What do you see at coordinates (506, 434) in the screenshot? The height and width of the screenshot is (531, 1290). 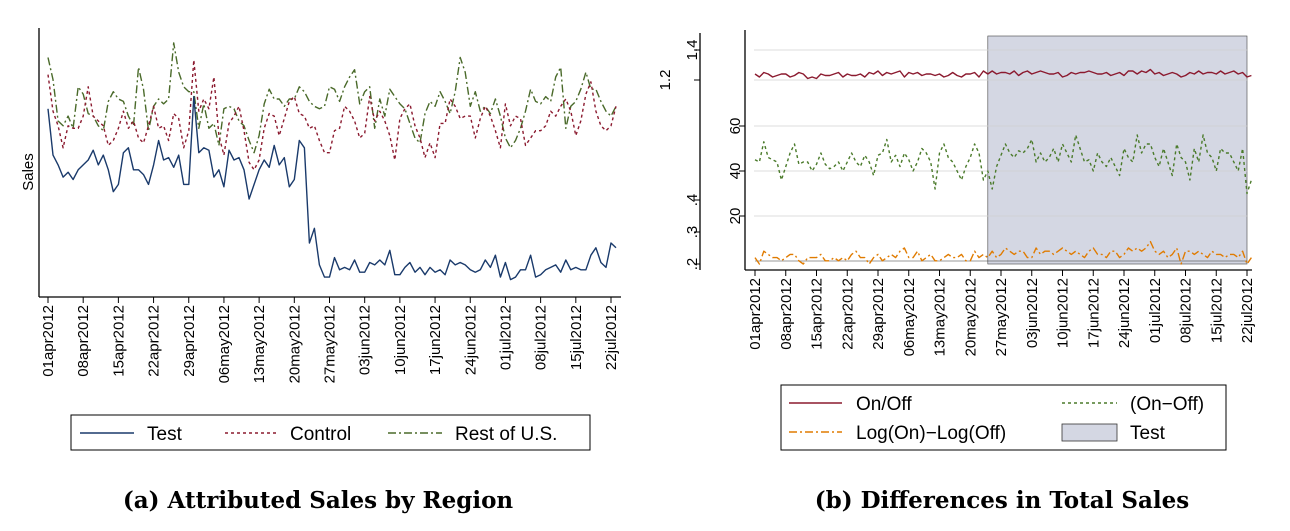 I see `legend-label-rest-of-us: Rest of U.S.` at bounding box center [506, 434].